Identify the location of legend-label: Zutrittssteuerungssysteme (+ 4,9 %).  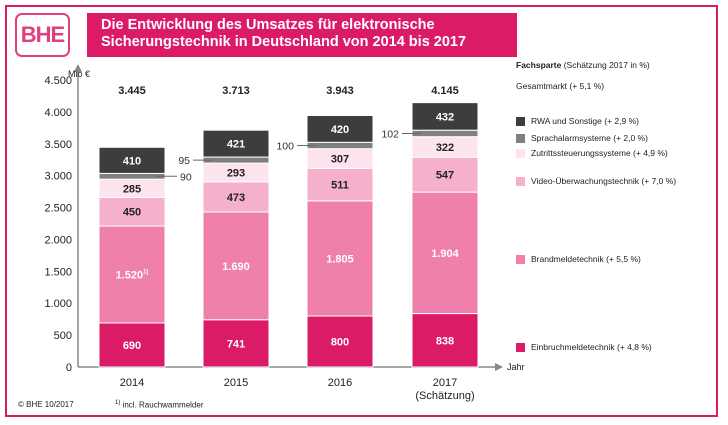
(599, 153).